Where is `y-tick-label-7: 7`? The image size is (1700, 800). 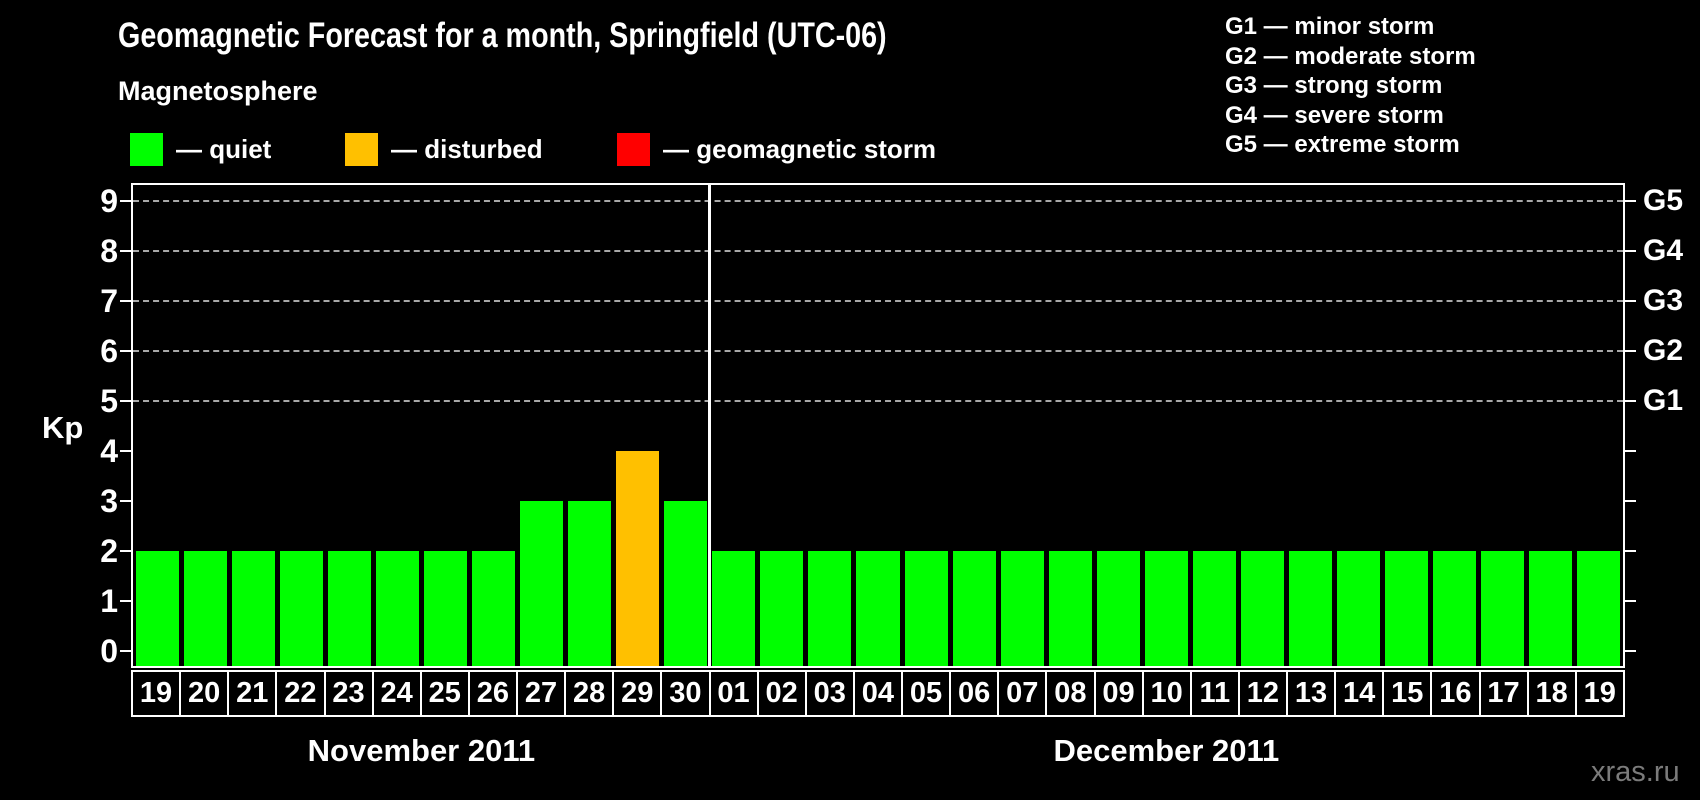
y-tick-label-7: 7 is located at coordinates (109, 301).